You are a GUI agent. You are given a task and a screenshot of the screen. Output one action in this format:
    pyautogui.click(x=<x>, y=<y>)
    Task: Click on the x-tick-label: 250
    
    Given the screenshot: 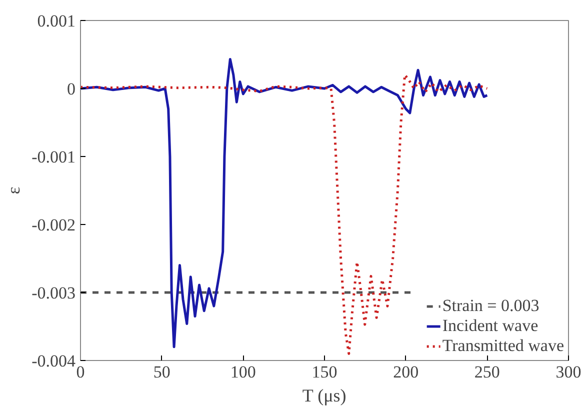 What is the action you would take?
    pyautogui.click(x=487, y=372)
    